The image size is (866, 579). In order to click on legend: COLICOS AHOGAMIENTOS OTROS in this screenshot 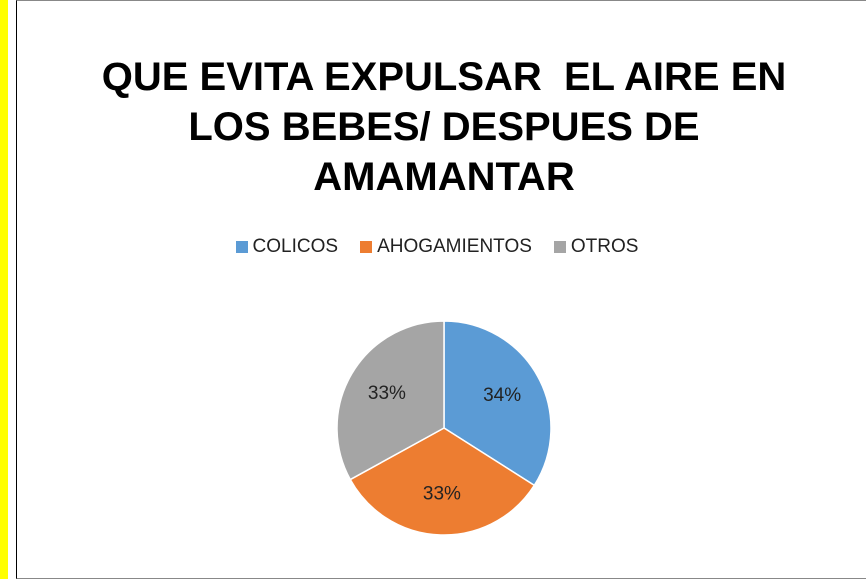, I will do `click(437, 247)`.